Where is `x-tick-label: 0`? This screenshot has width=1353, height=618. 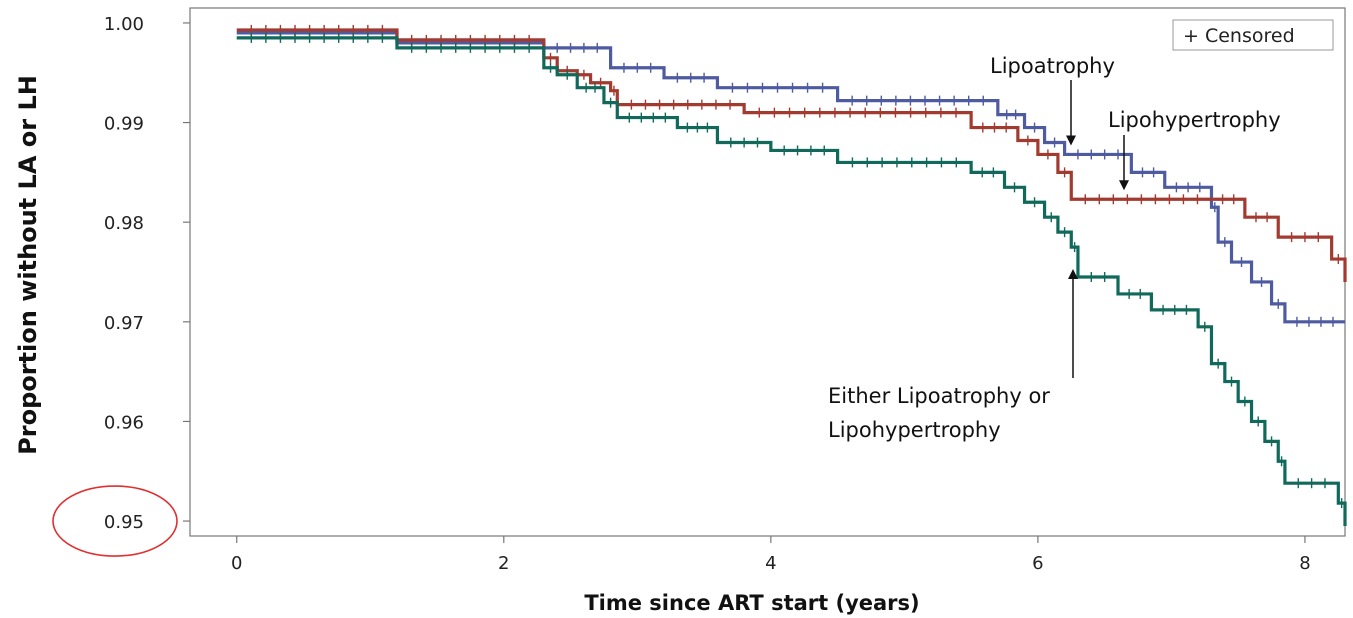 x-tick-label: 0 is located at coordinates (236, 563).